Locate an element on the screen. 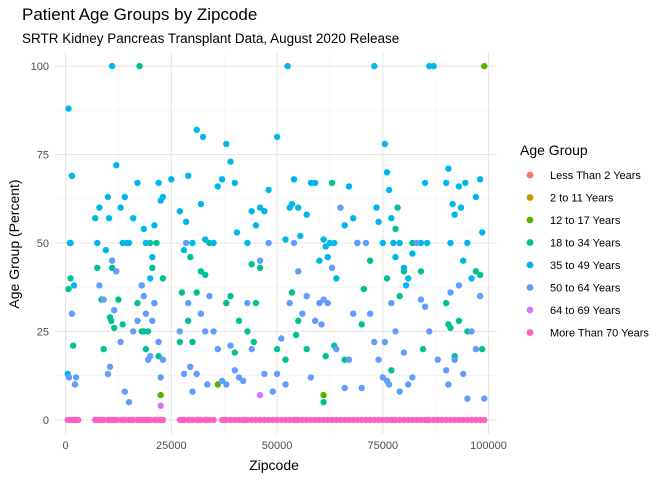 The width and height of the screenshot is (672, 480). legend-swatch is located at coordinates (530, 242).